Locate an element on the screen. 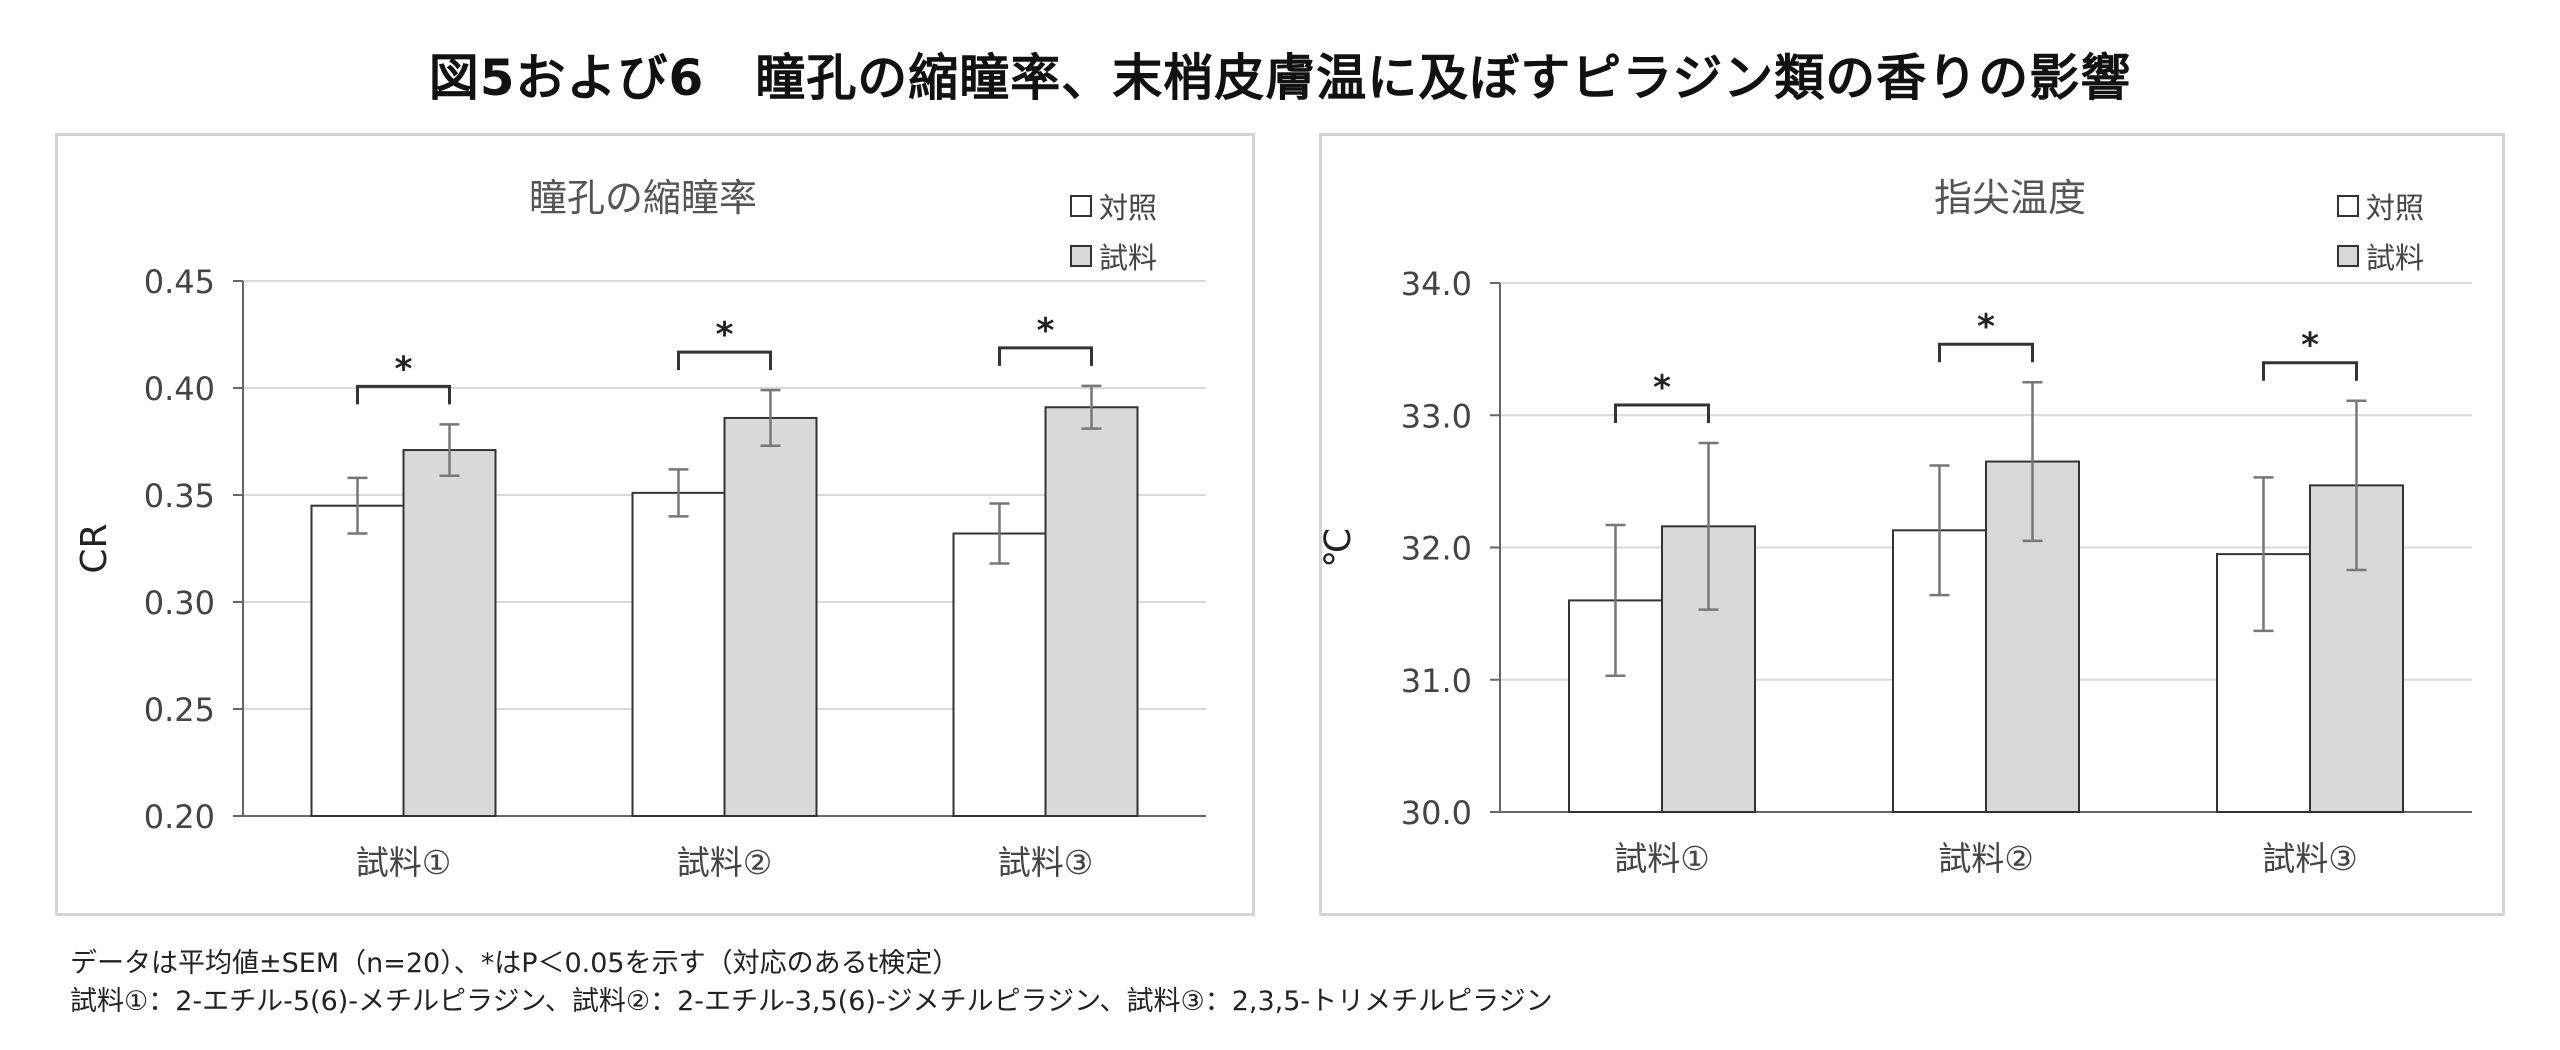 The width and height of the screenshot is (2560, 1050). y-tick-label: 0.35 is located at coordinates (179, 496).